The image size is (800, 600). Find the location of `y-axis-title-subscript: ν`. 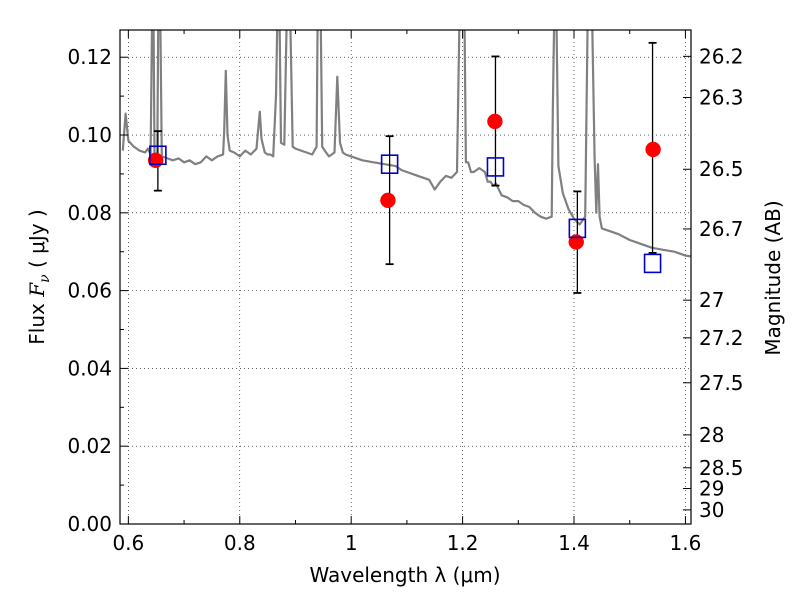

y-axis-title-subscript: ν is located at coordinates (45, 278).